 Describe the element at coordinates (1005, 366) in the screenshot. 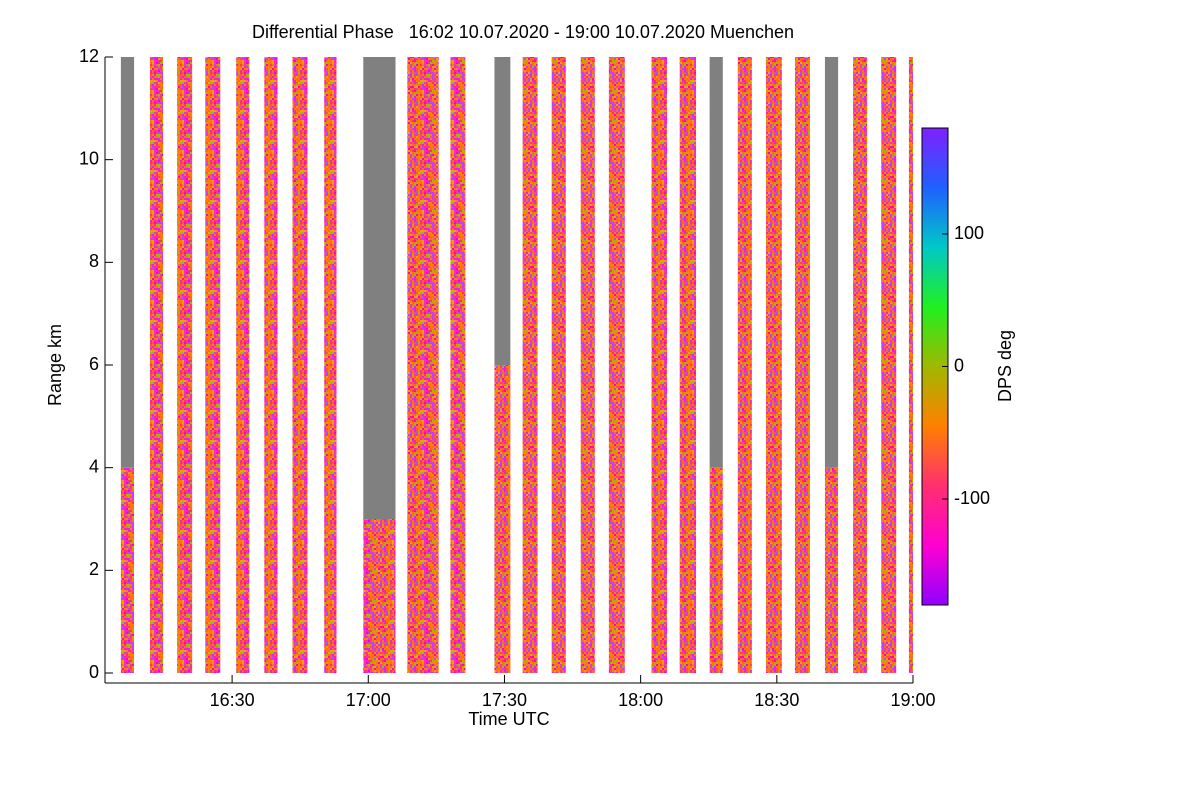

I see `colorbar-label: DPS deg` at that location.